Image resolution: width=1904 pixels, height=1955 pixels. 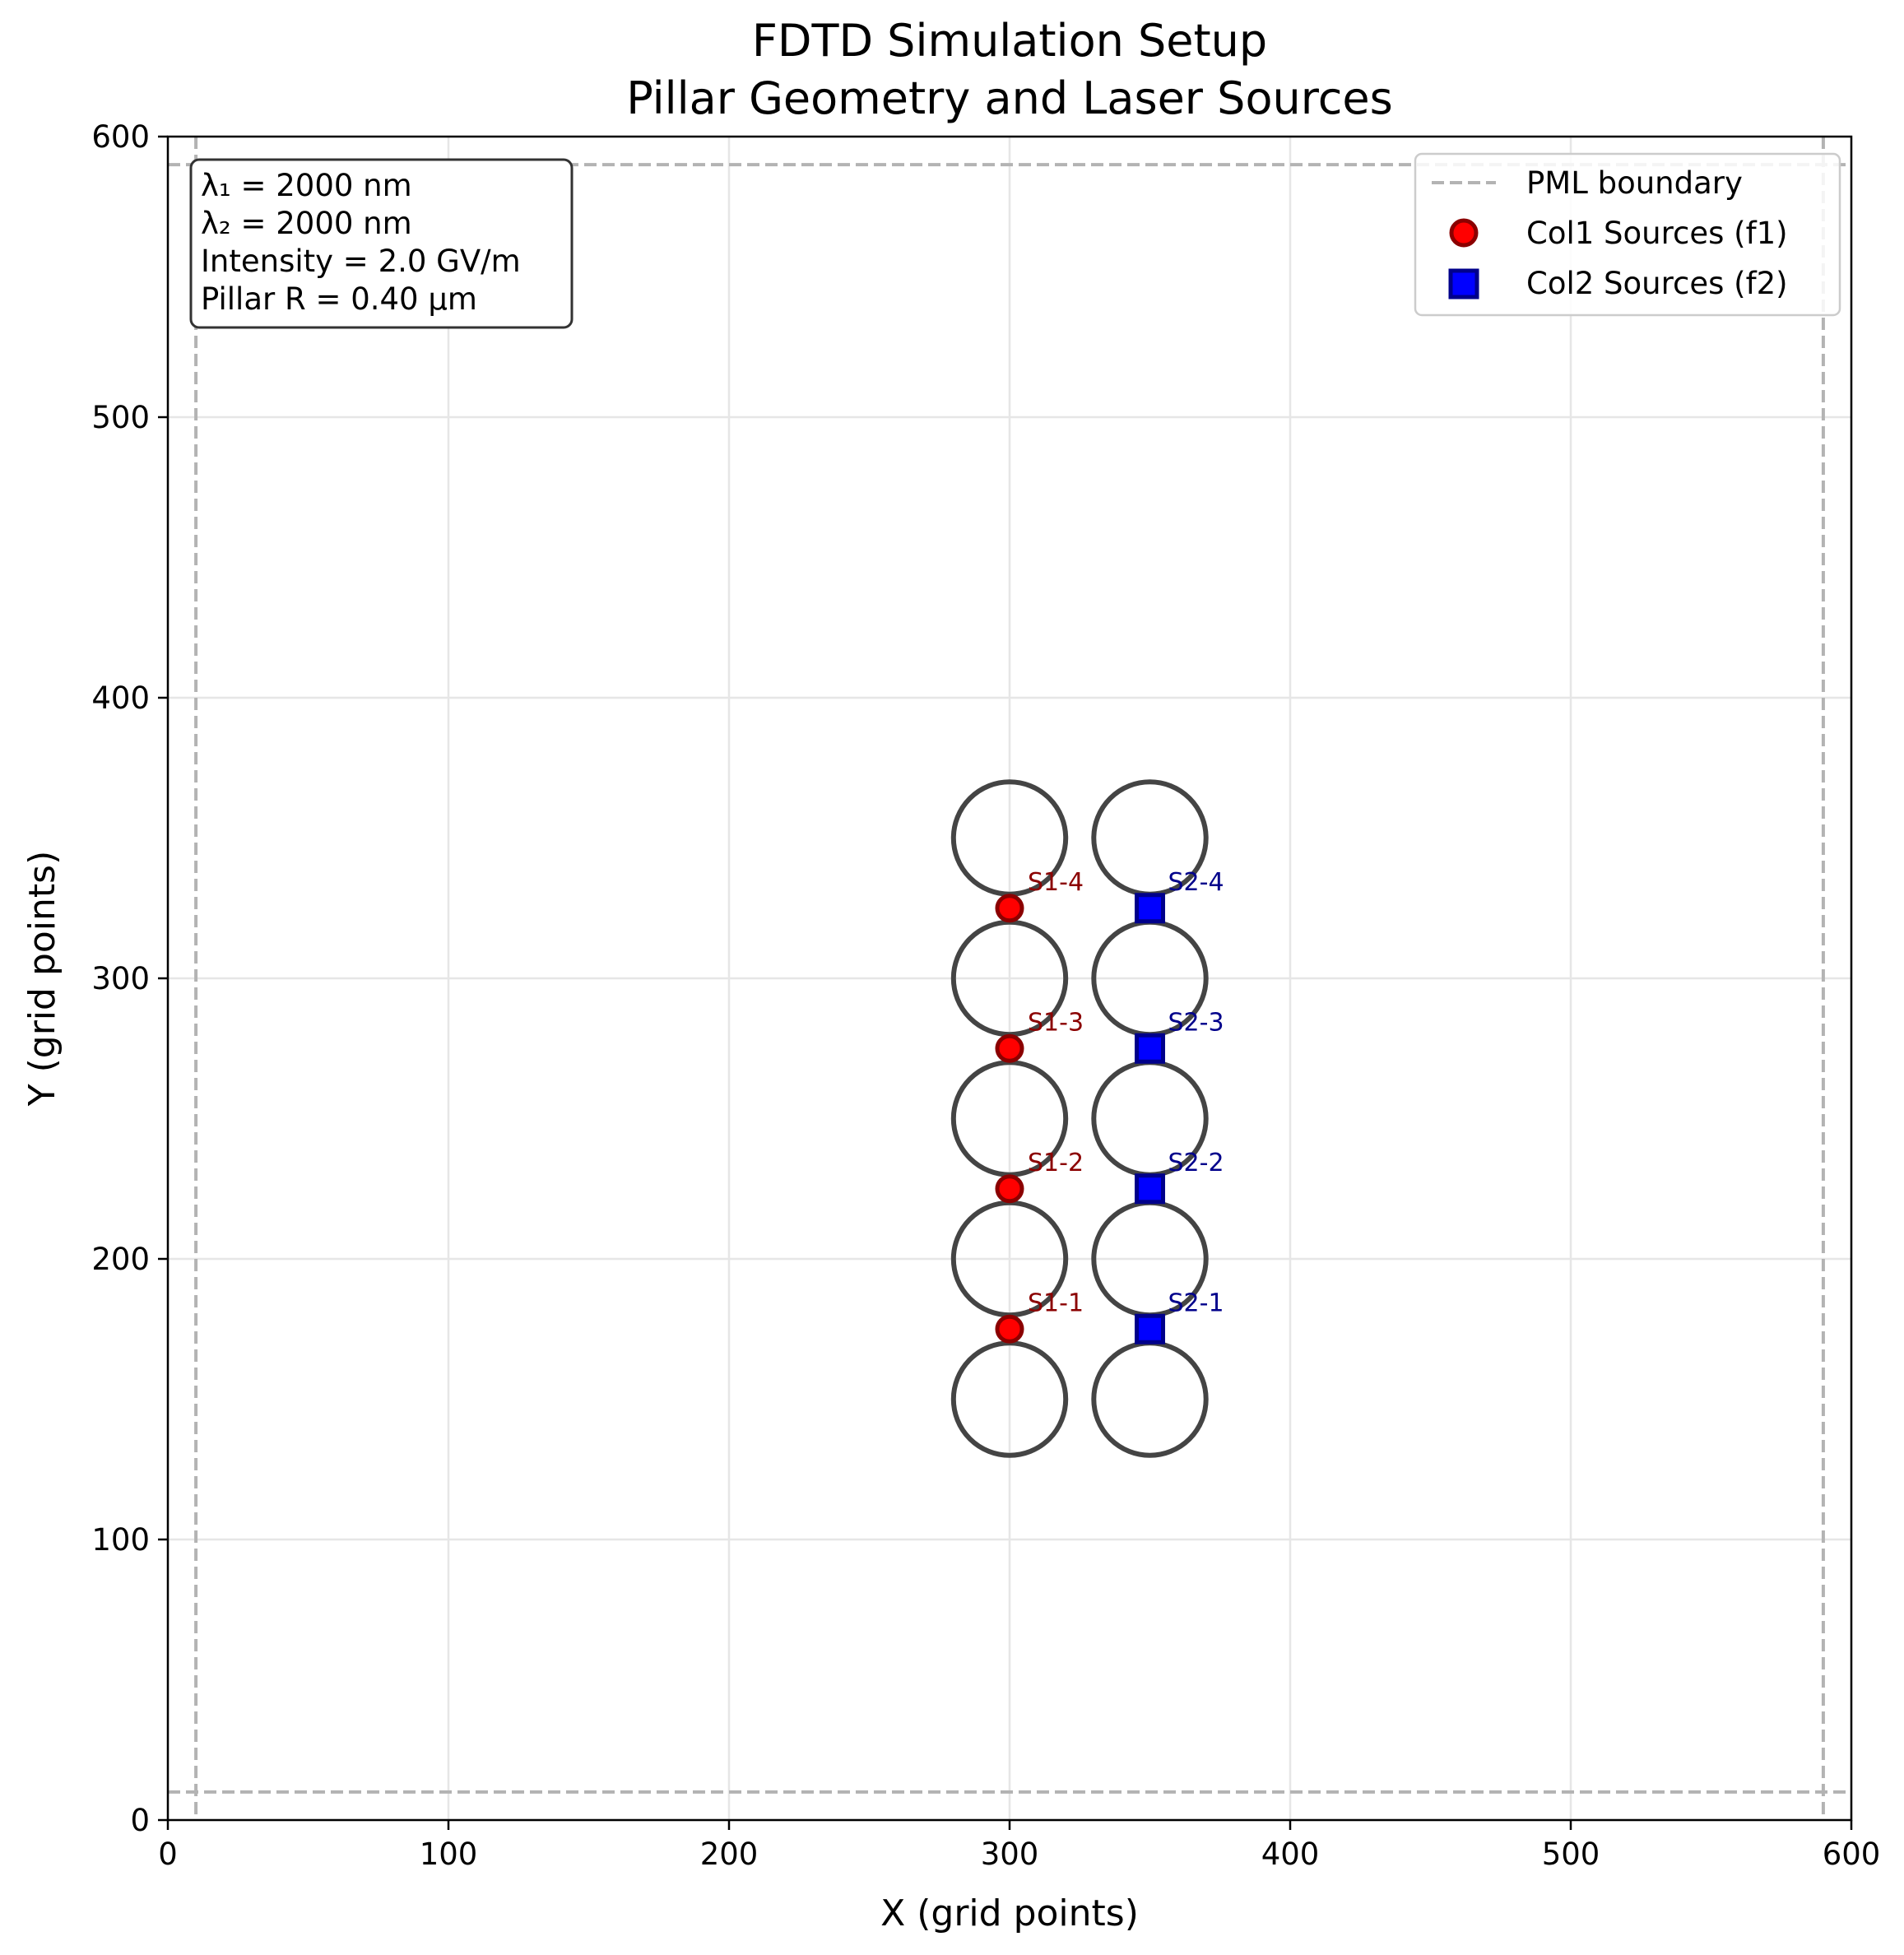 What do you see at coordinates (1463, 284) in the screenshot?
I see `legend-col2-swatch` at bounding box center [1463, 284].